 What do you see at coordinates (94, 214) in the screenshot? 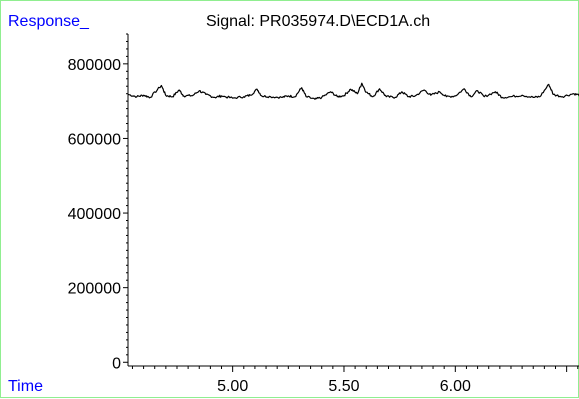
I see `y-tick-label: 400000` at bounding box center [94, 214].